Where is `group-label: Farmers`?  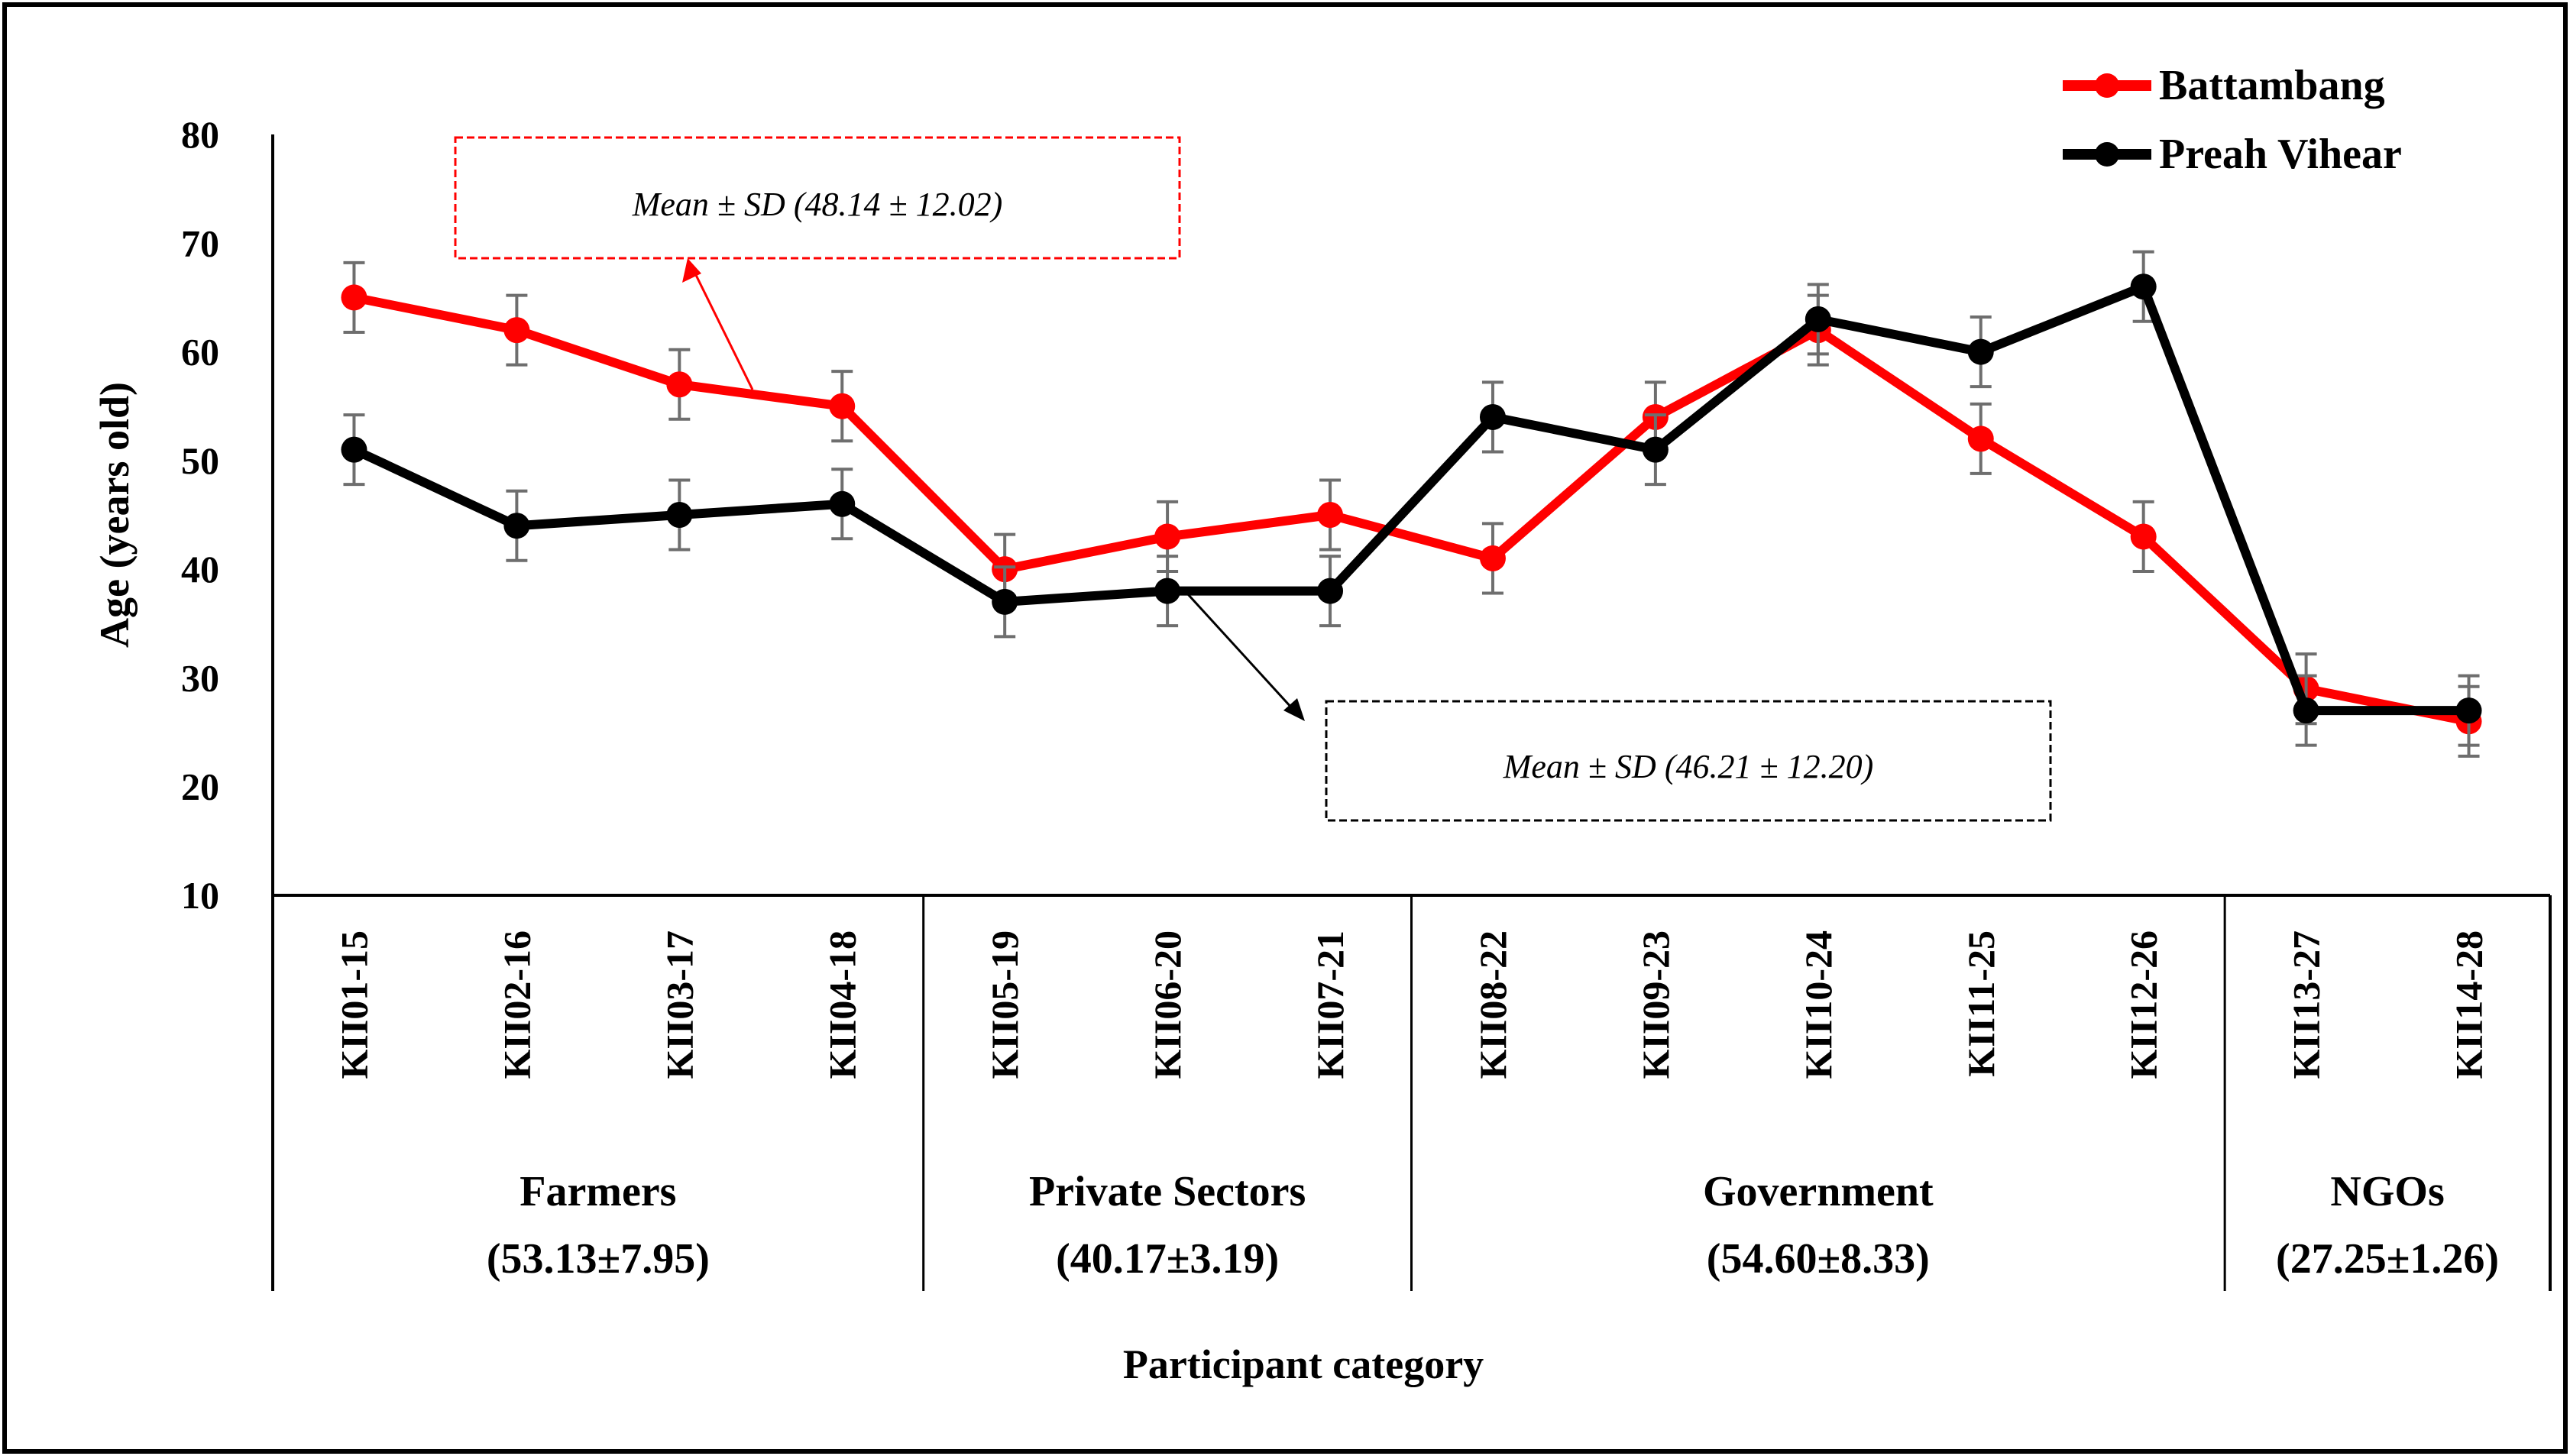 group-label: Farmers is located at coordinates (598, 1191).